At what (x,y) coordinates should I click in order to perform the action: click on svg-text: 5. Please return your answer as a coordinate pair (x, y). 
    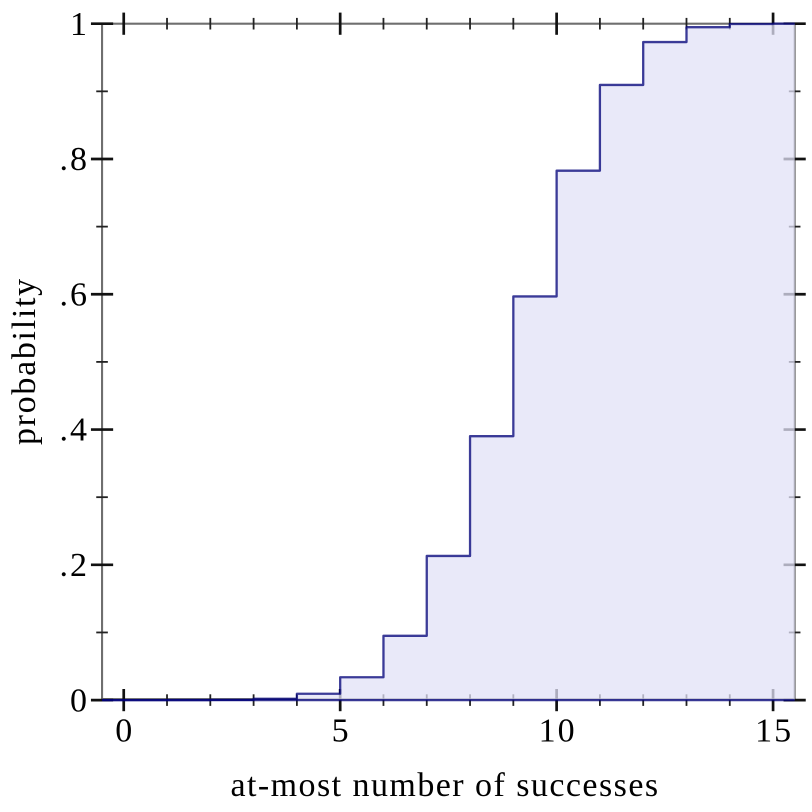
    Looking at the image, I should click on (341, 730).